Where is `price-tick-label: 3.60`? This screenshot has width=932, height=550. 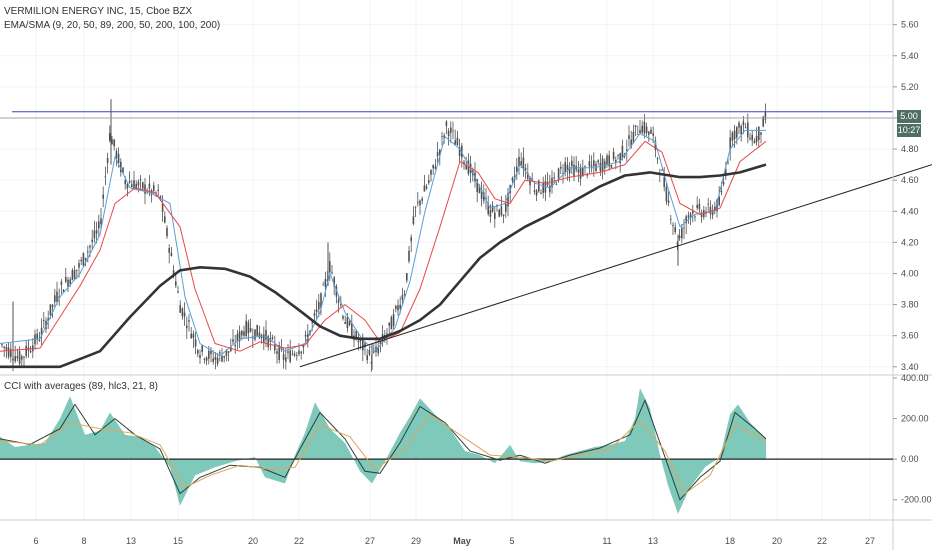
price-tick-label: 3.60 is located at coordinates (910, 336).